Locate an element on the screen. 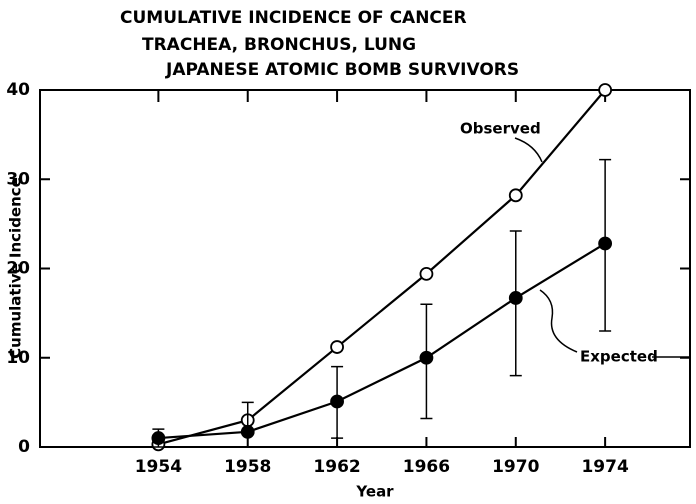  x-tick-label: 1954 is located at coordinates (158, 467).